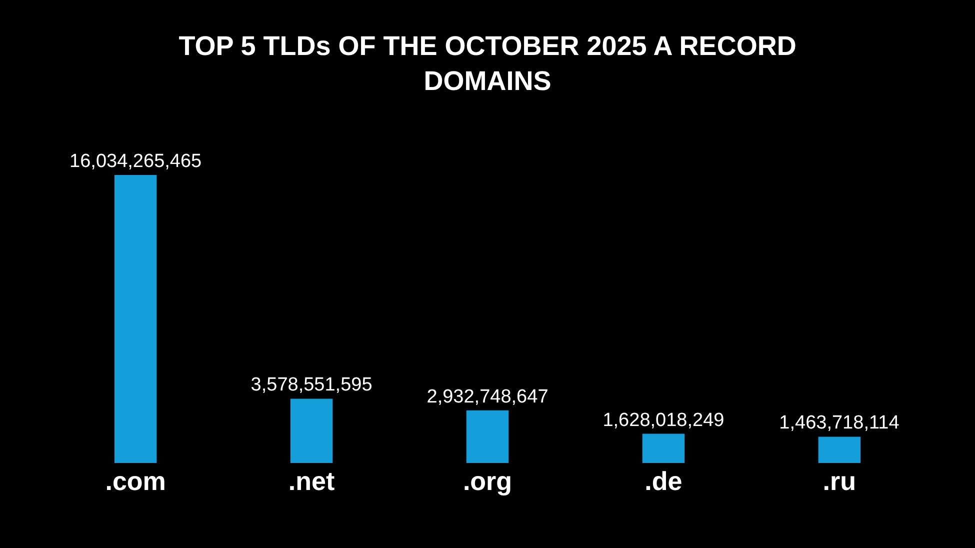 The height and width of the screenshot is (548, 975). What do you see at coordinates (136, 161) in the screenshot?
I see `data-label: 16,034,265,465` at bounding box center [136, 161].